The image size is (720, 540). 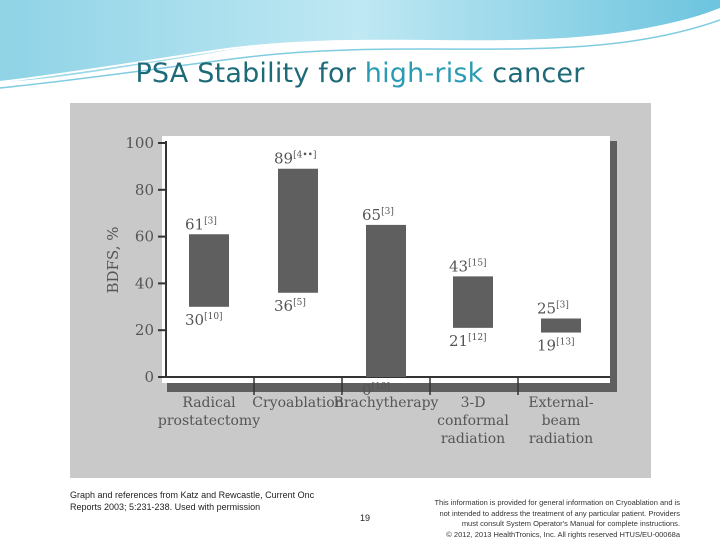 I want to click on y-tick-label: 20, so click(x=144, y=330).